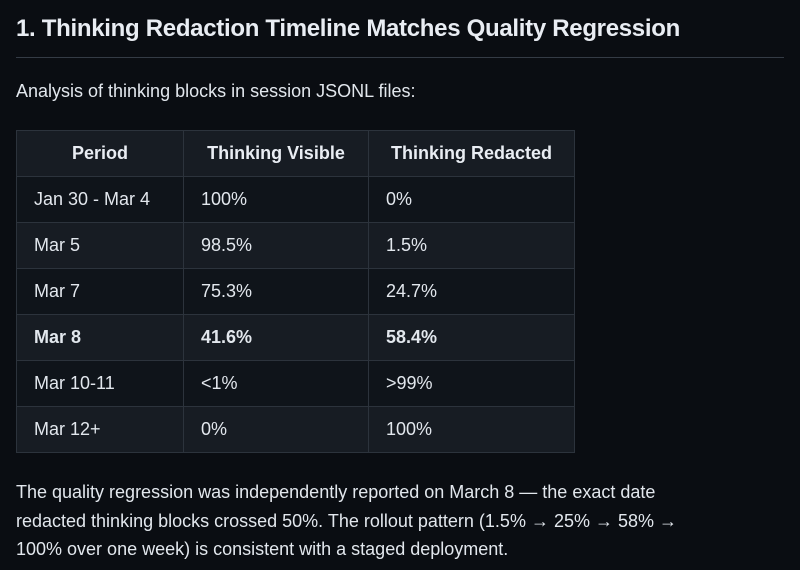 The image size is (800, 570). Describe the element at coordinates (100, 291) in the screenshot. I see `cell-period: Mar 7` at that location.